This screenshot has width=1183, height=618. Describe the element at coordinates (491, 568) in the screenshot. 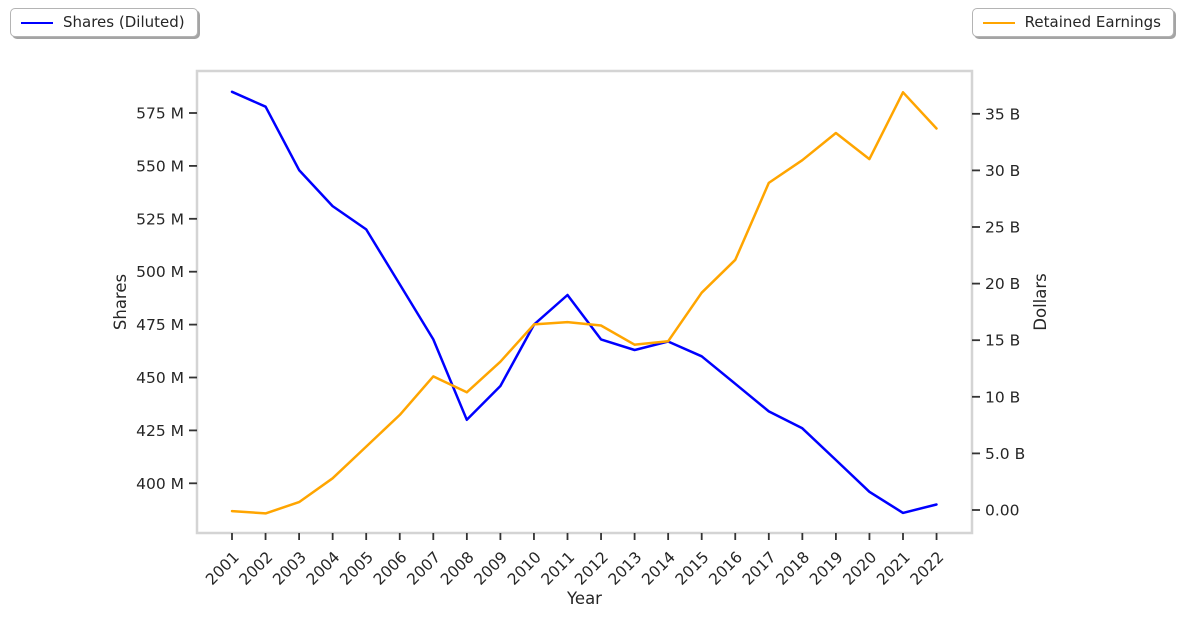

I see `x-tick-label: 2009` at that location.